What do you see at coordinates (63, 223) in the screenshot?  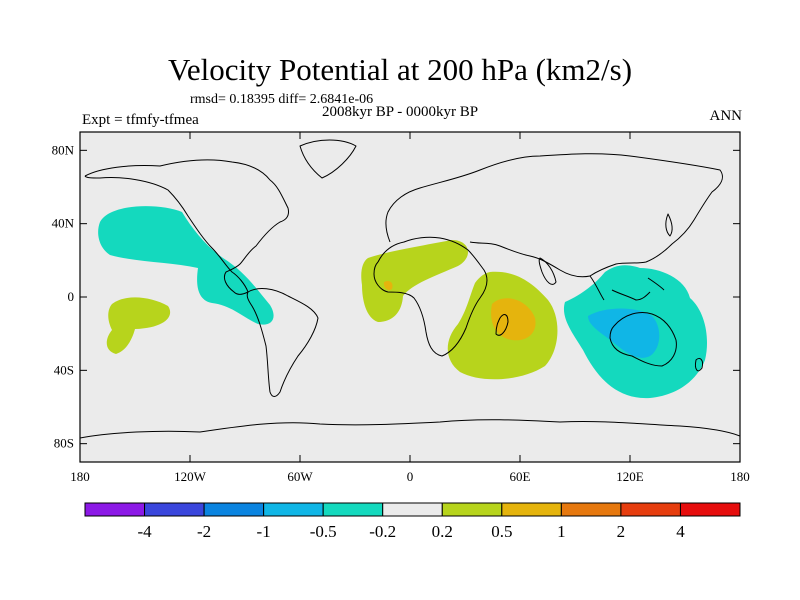 I see `y-tick-label: 40N` at bounding box center [63, 223].